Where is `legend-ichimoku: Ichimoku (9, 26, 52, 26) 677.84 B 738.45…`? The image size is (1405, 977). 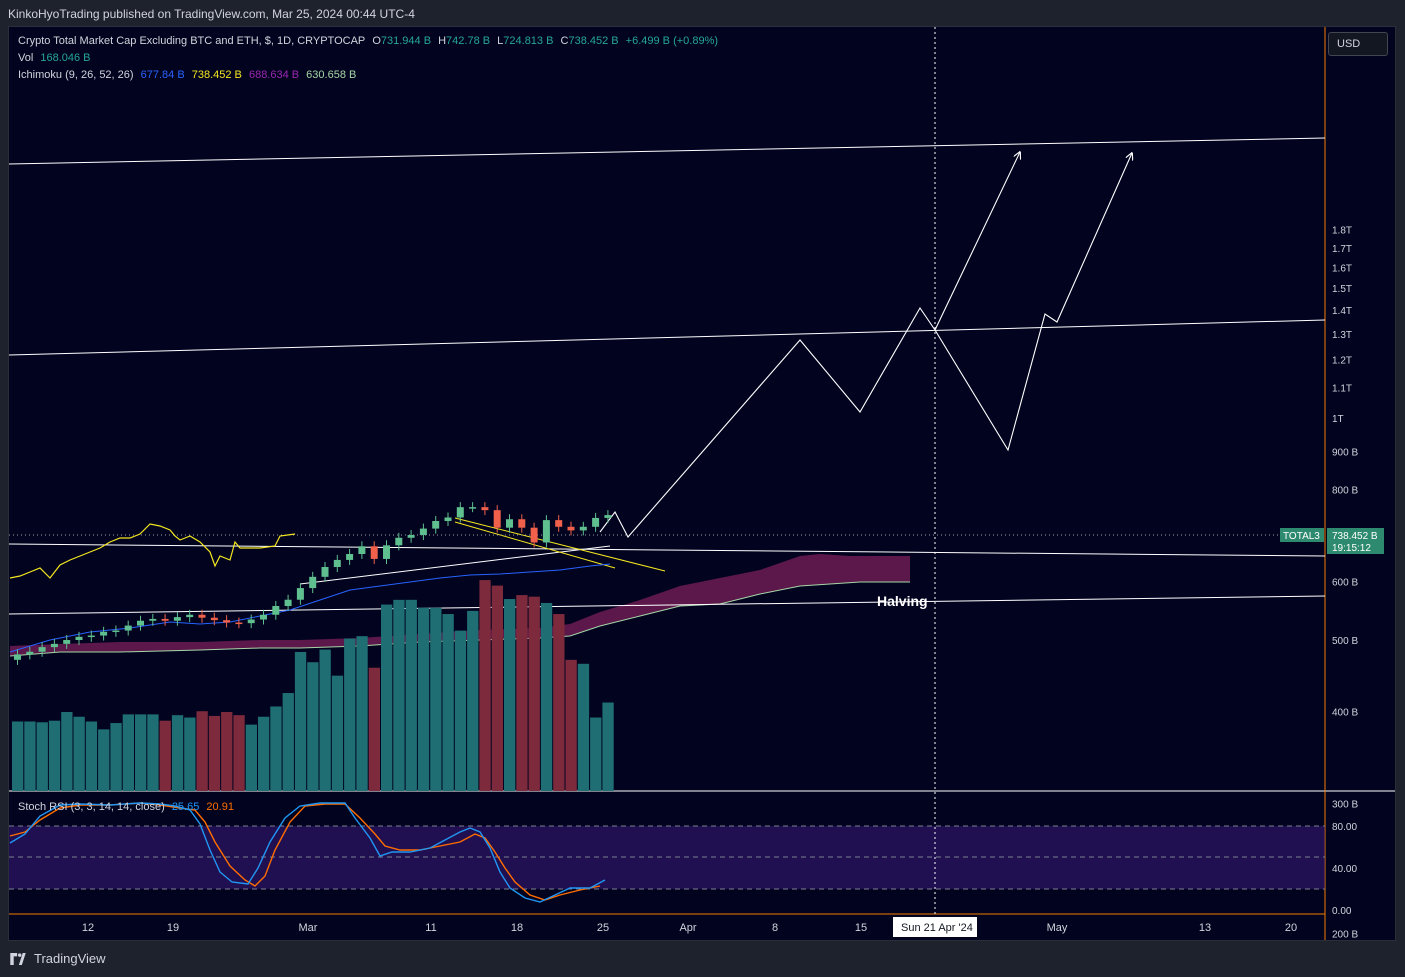 legend-ichimoku: Ichimoku (9, 26, 52, 26) 677.84 B 738.45… is located at coordinates (189, 75).